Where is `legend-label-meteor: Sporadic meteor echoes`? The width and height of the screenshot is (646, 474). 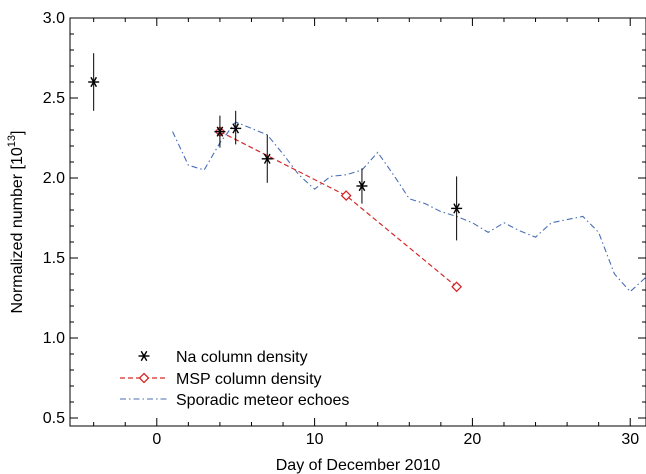
legend-label-meteor: Sporadic meteor echoes is located at coordinates (262, 400).